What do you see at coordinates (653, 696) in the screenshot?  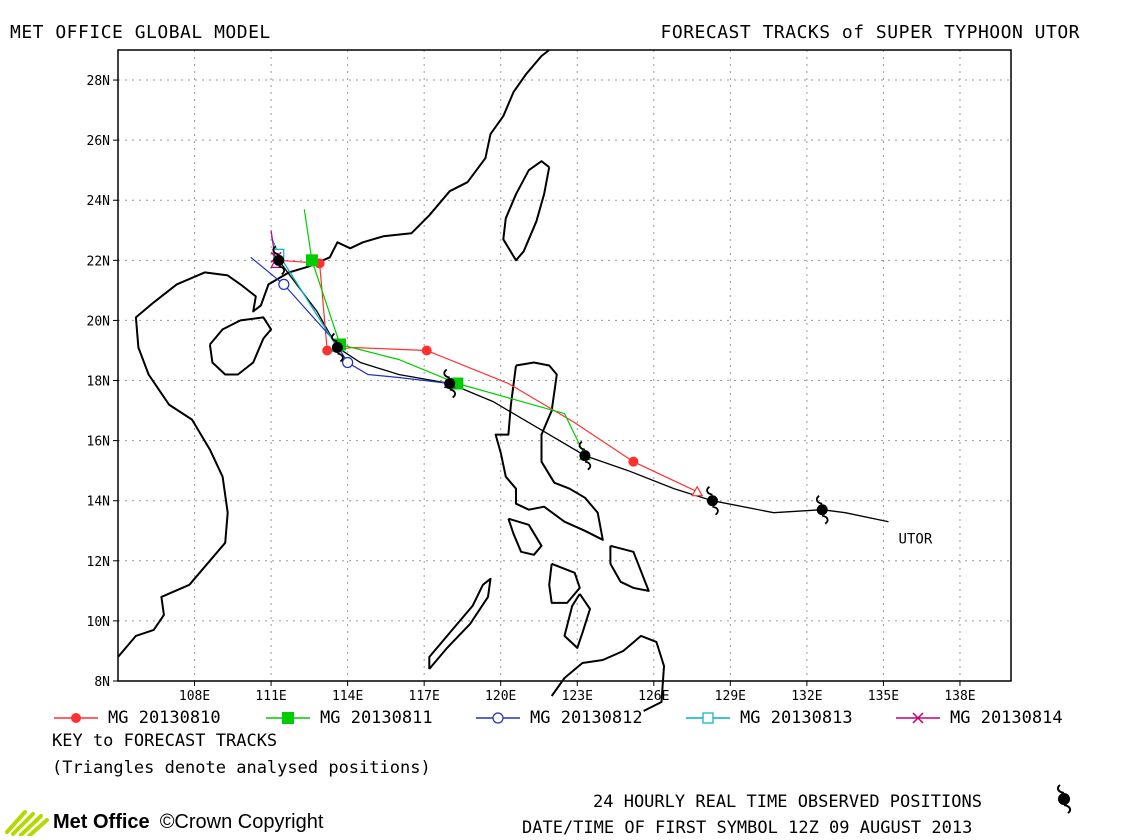 I see `lon-tick-label: 126E` at bounding box center [653, 696].